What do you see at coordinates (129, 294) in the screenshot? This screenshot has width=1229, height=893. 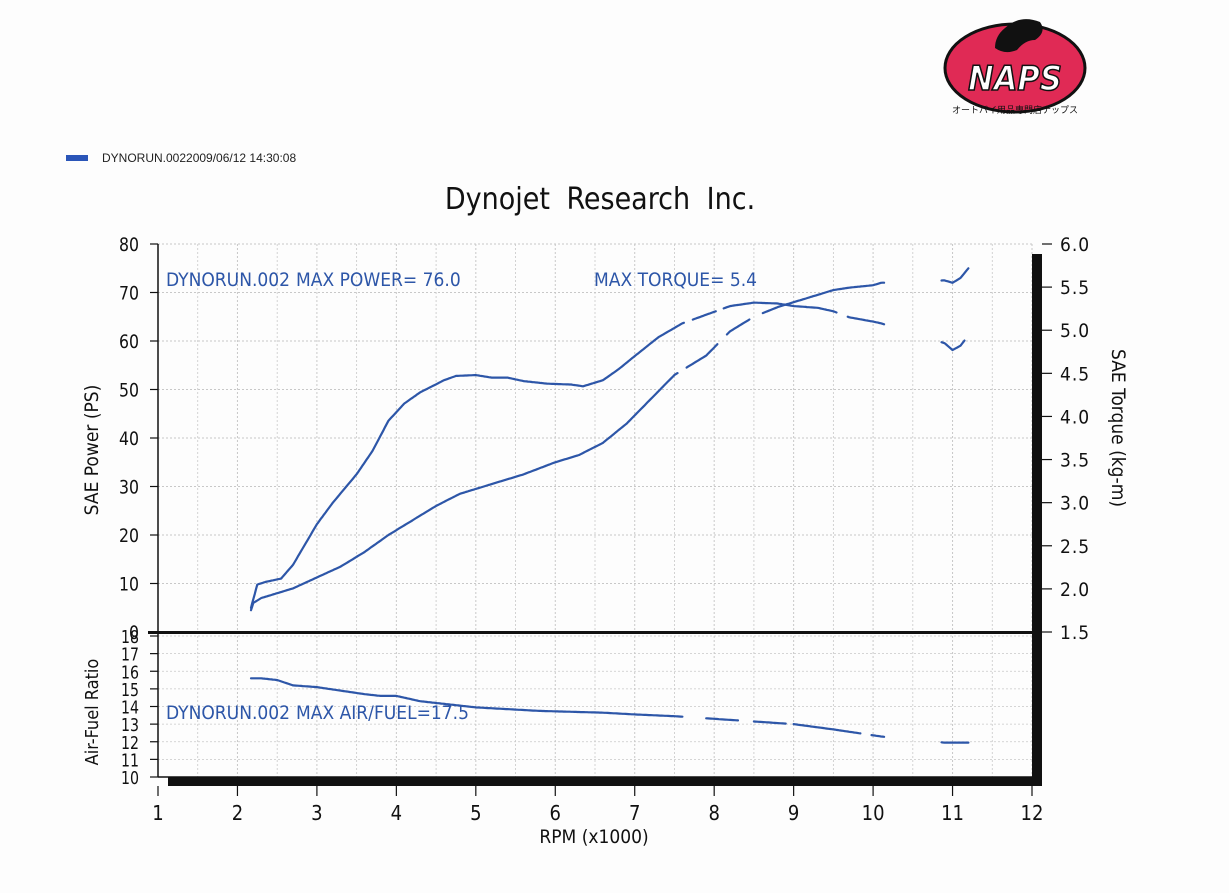 I see `y-tick-label: 70` at bounding box center [129, 294].